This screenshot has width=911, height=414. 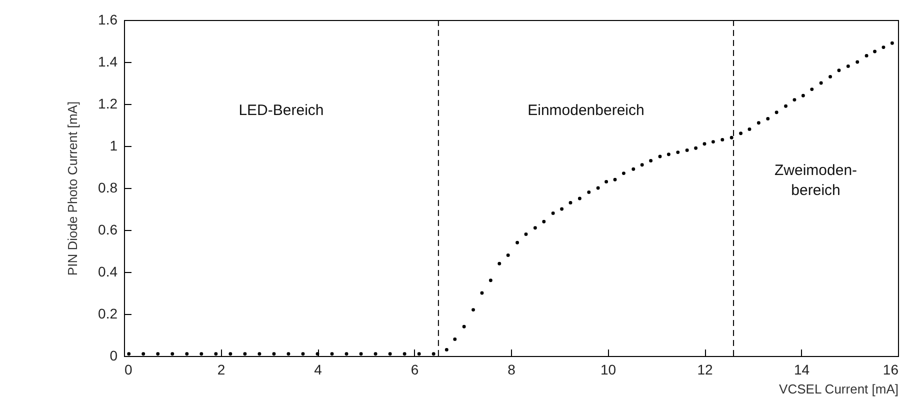 I want to click on y-tick-label: 0.8, so click(x=108, y=188).